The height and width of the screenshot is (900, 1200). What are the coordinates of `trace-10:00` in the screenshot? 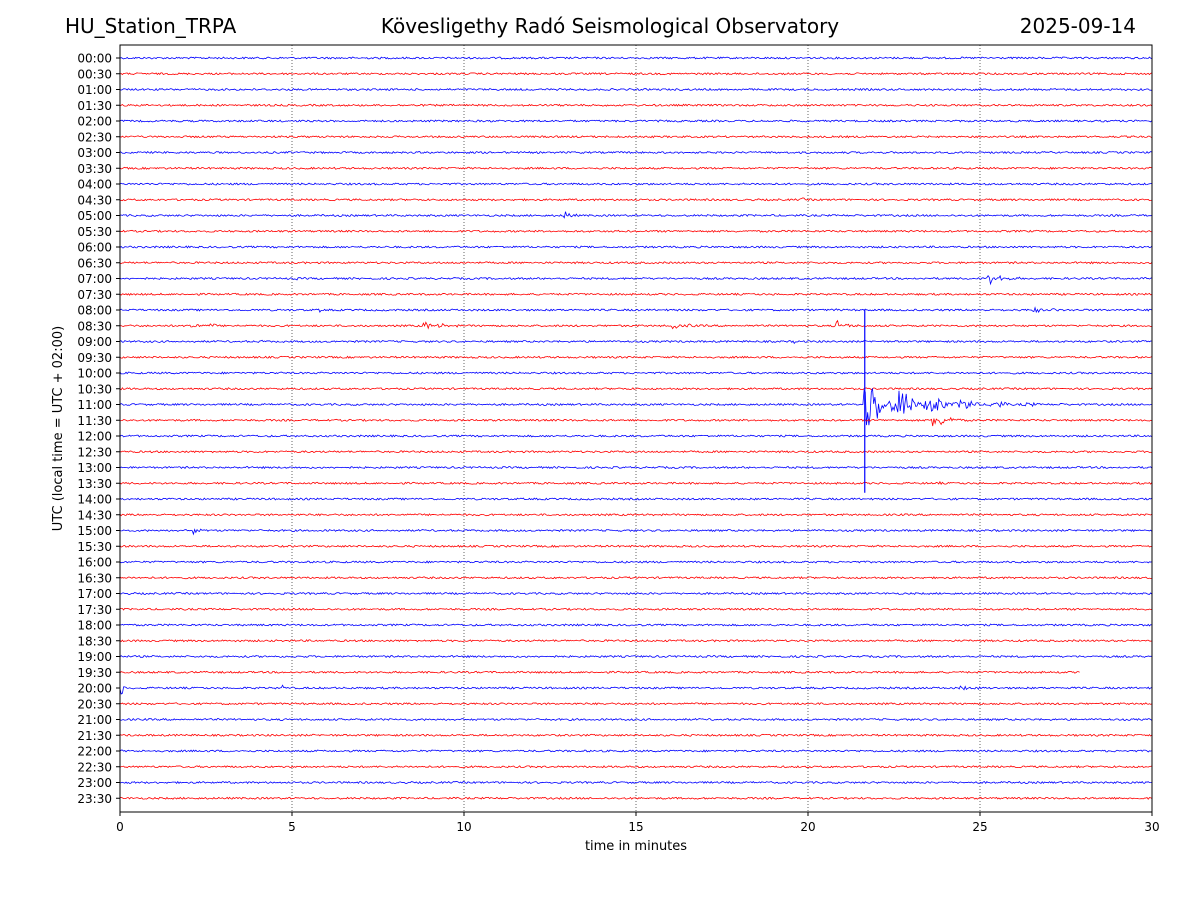 It's located at (635, 373).